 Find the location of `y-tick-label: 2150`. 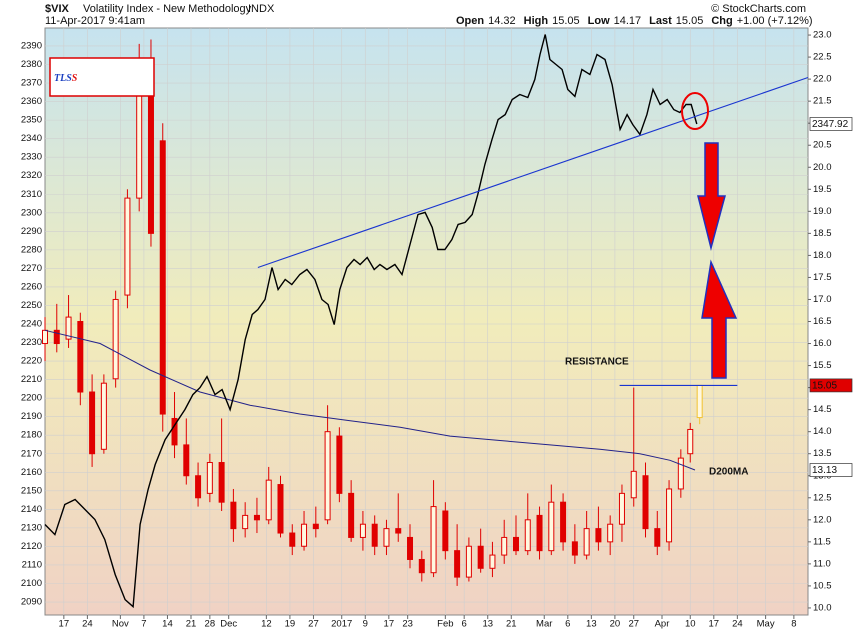

y-tick-label: 2150 is located at coordinates (31, 490).